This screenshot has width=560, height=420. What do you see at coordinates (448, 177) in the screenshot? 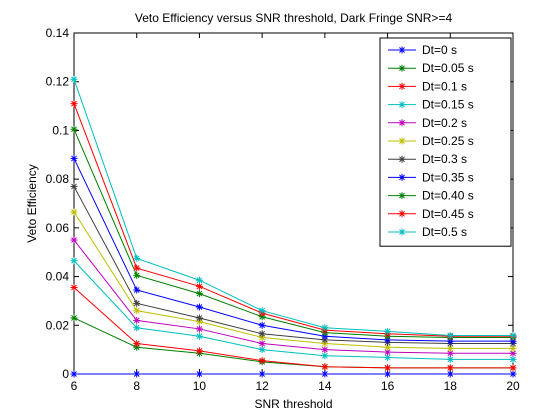
I see `legend-label: Dt=0.35 s` at bounding box center [448, 177].